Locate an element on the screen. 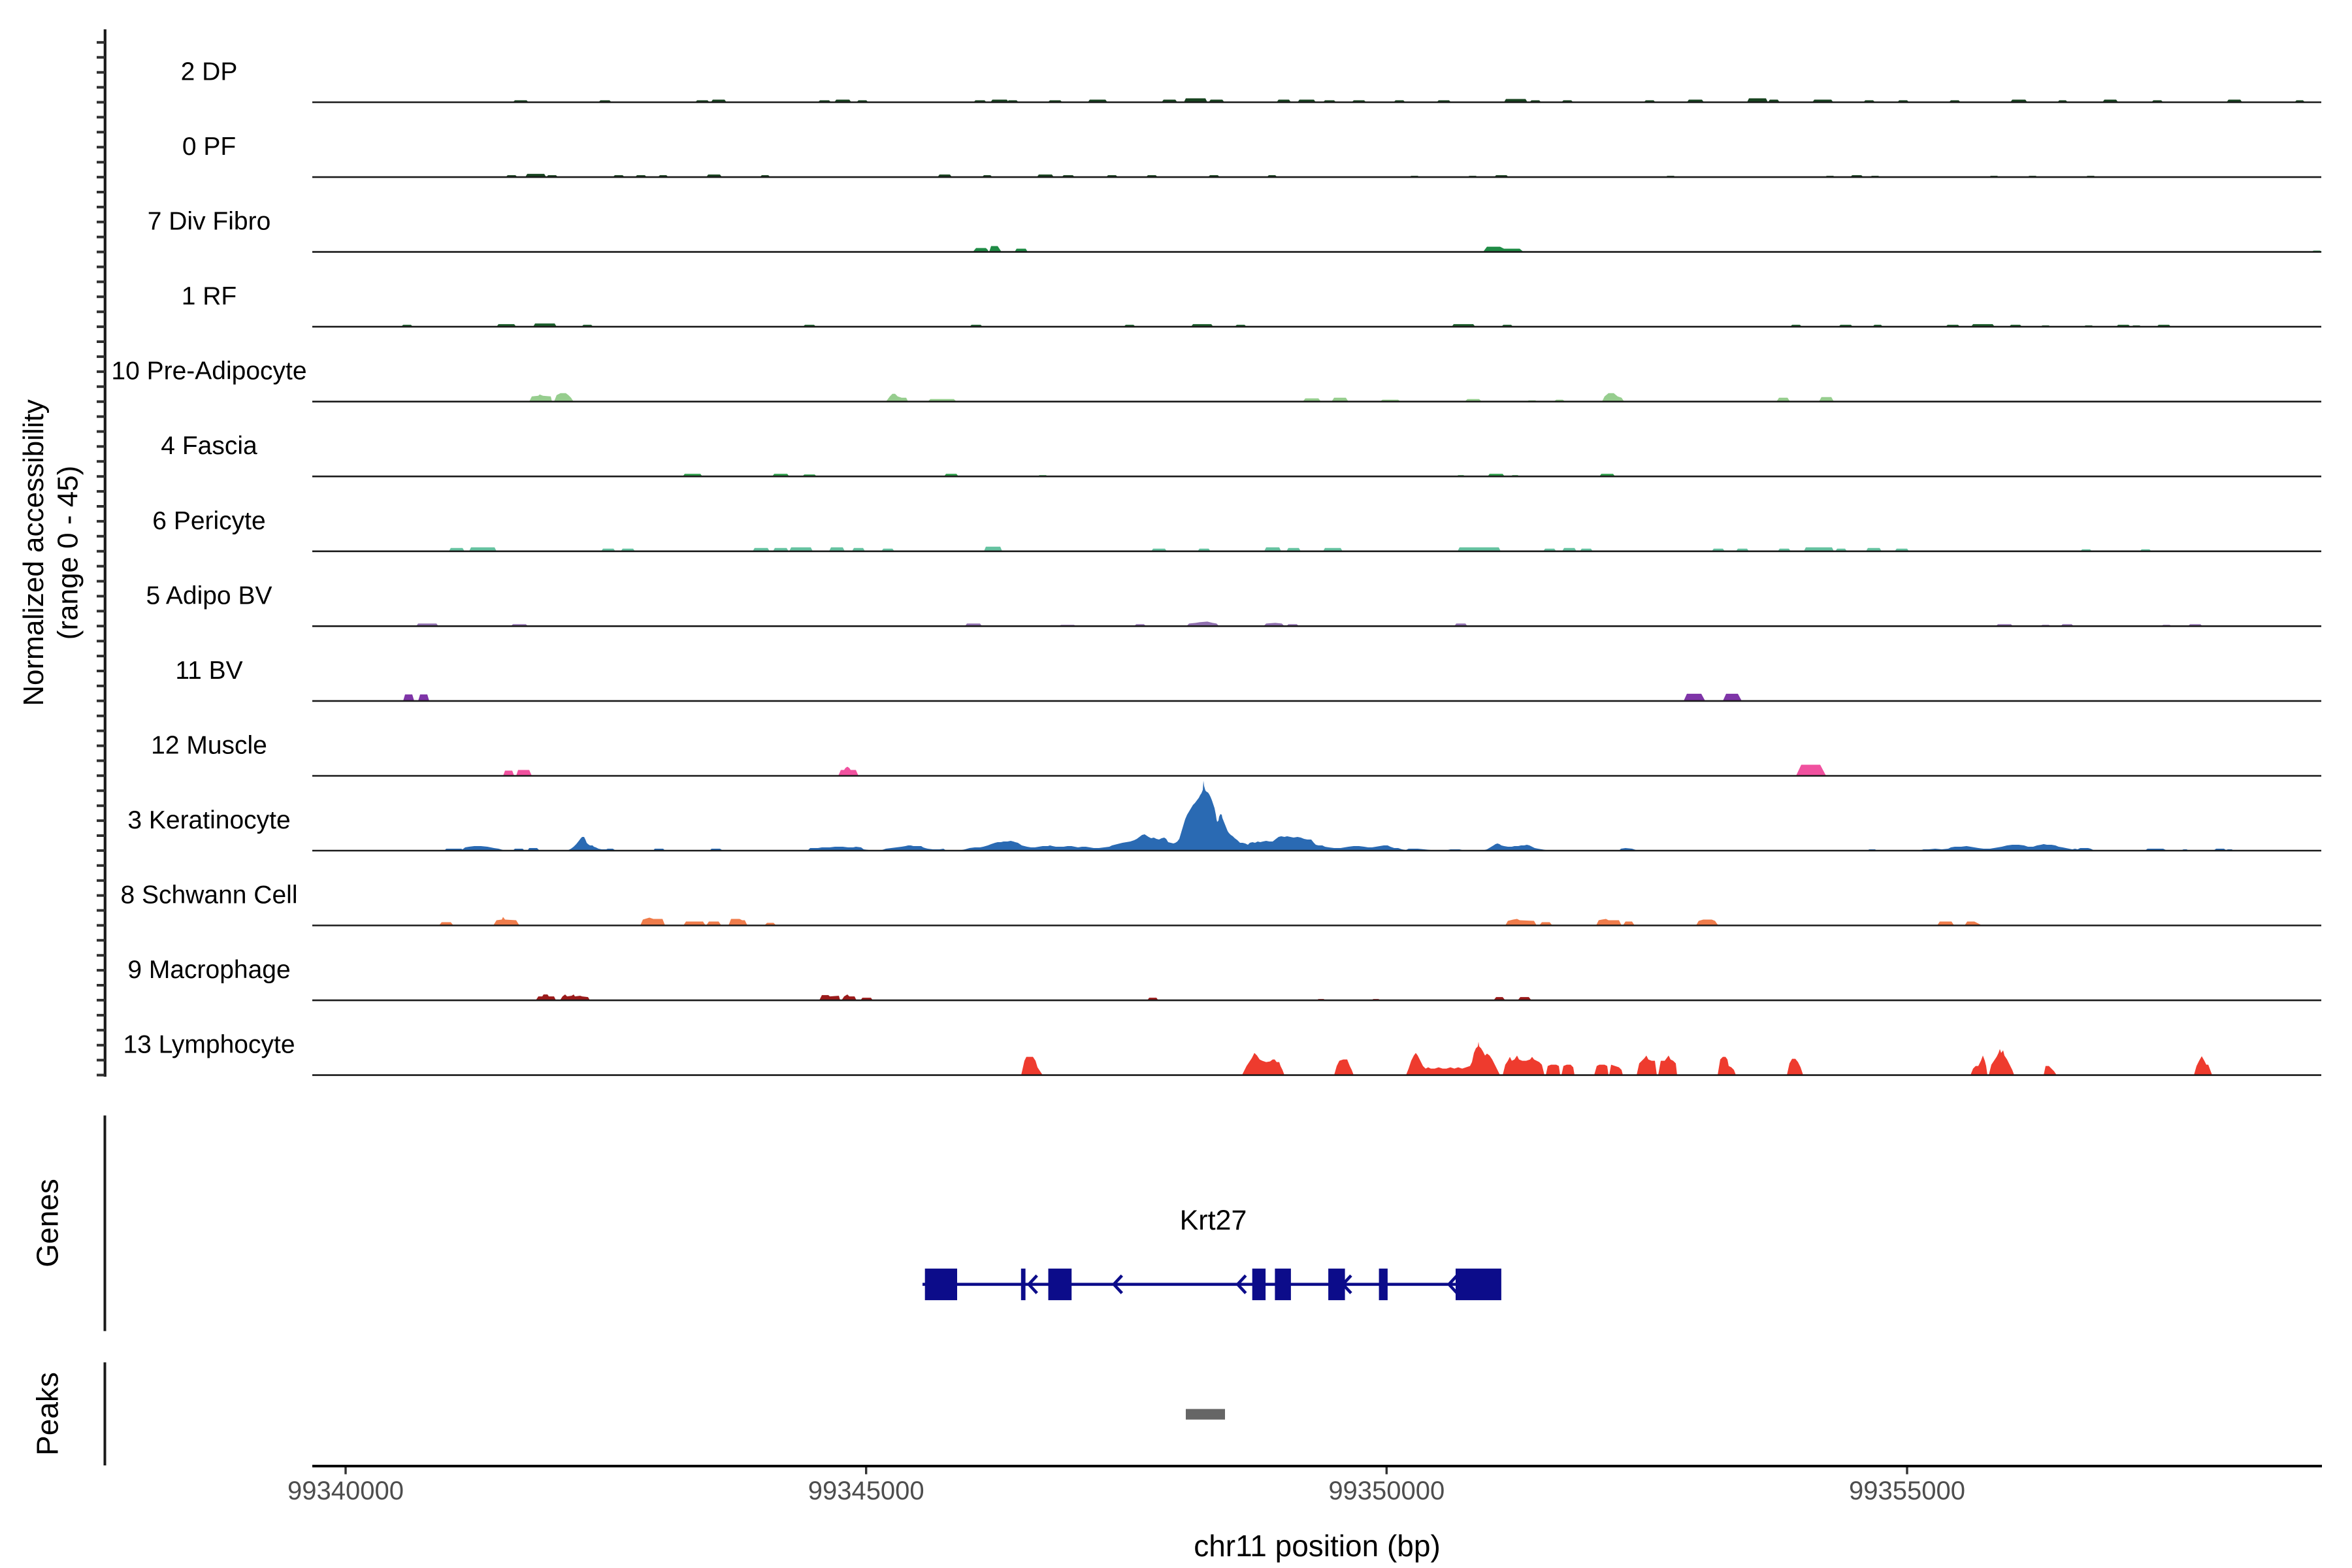  svg-text: 12 Muscle is located at coordinates (209, 746).